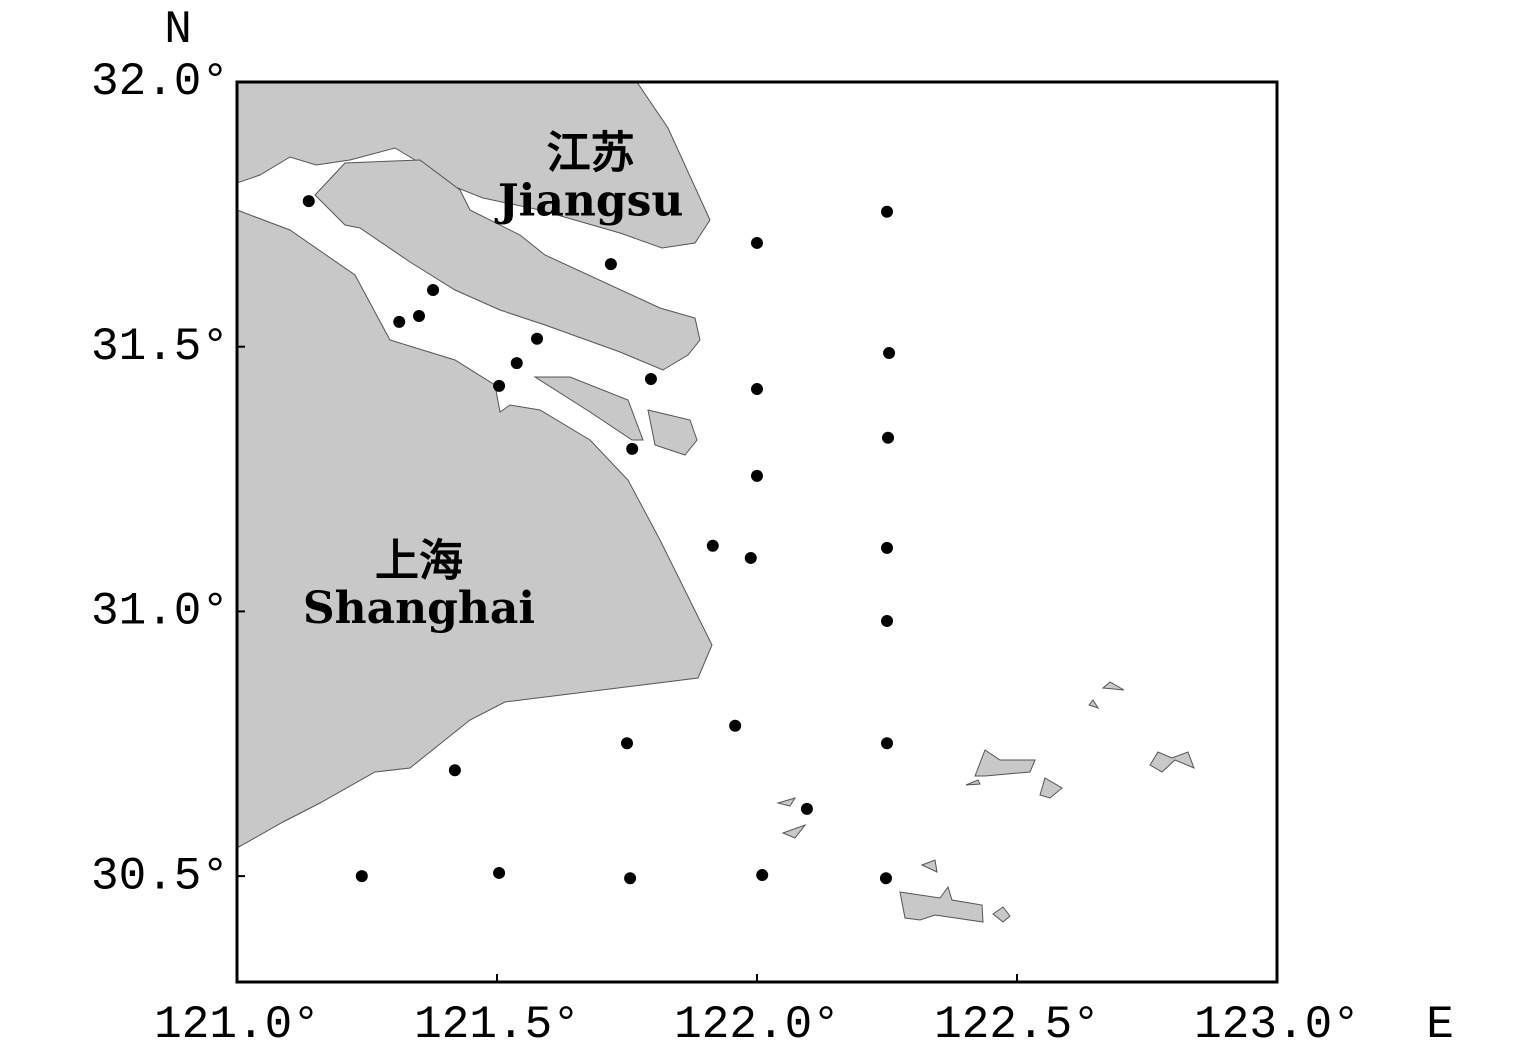  What do you see at coordinates (160, 876) in the screenshot?
I see `y-tick-label: 30.5°` at bounding box center [160, 876].